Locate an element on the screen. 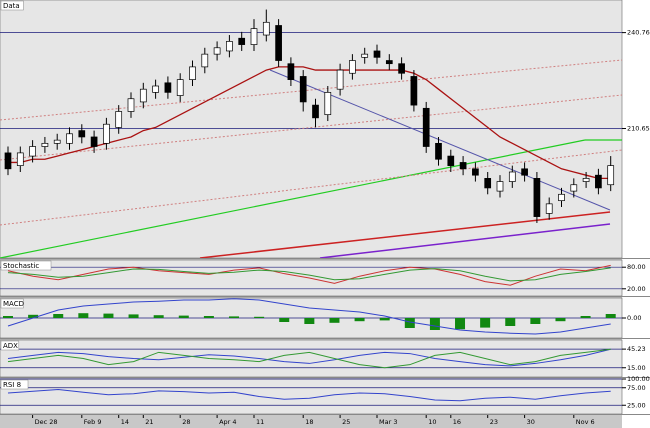  x-tick-label: Dec 28 is located at coordinates (46, 422).